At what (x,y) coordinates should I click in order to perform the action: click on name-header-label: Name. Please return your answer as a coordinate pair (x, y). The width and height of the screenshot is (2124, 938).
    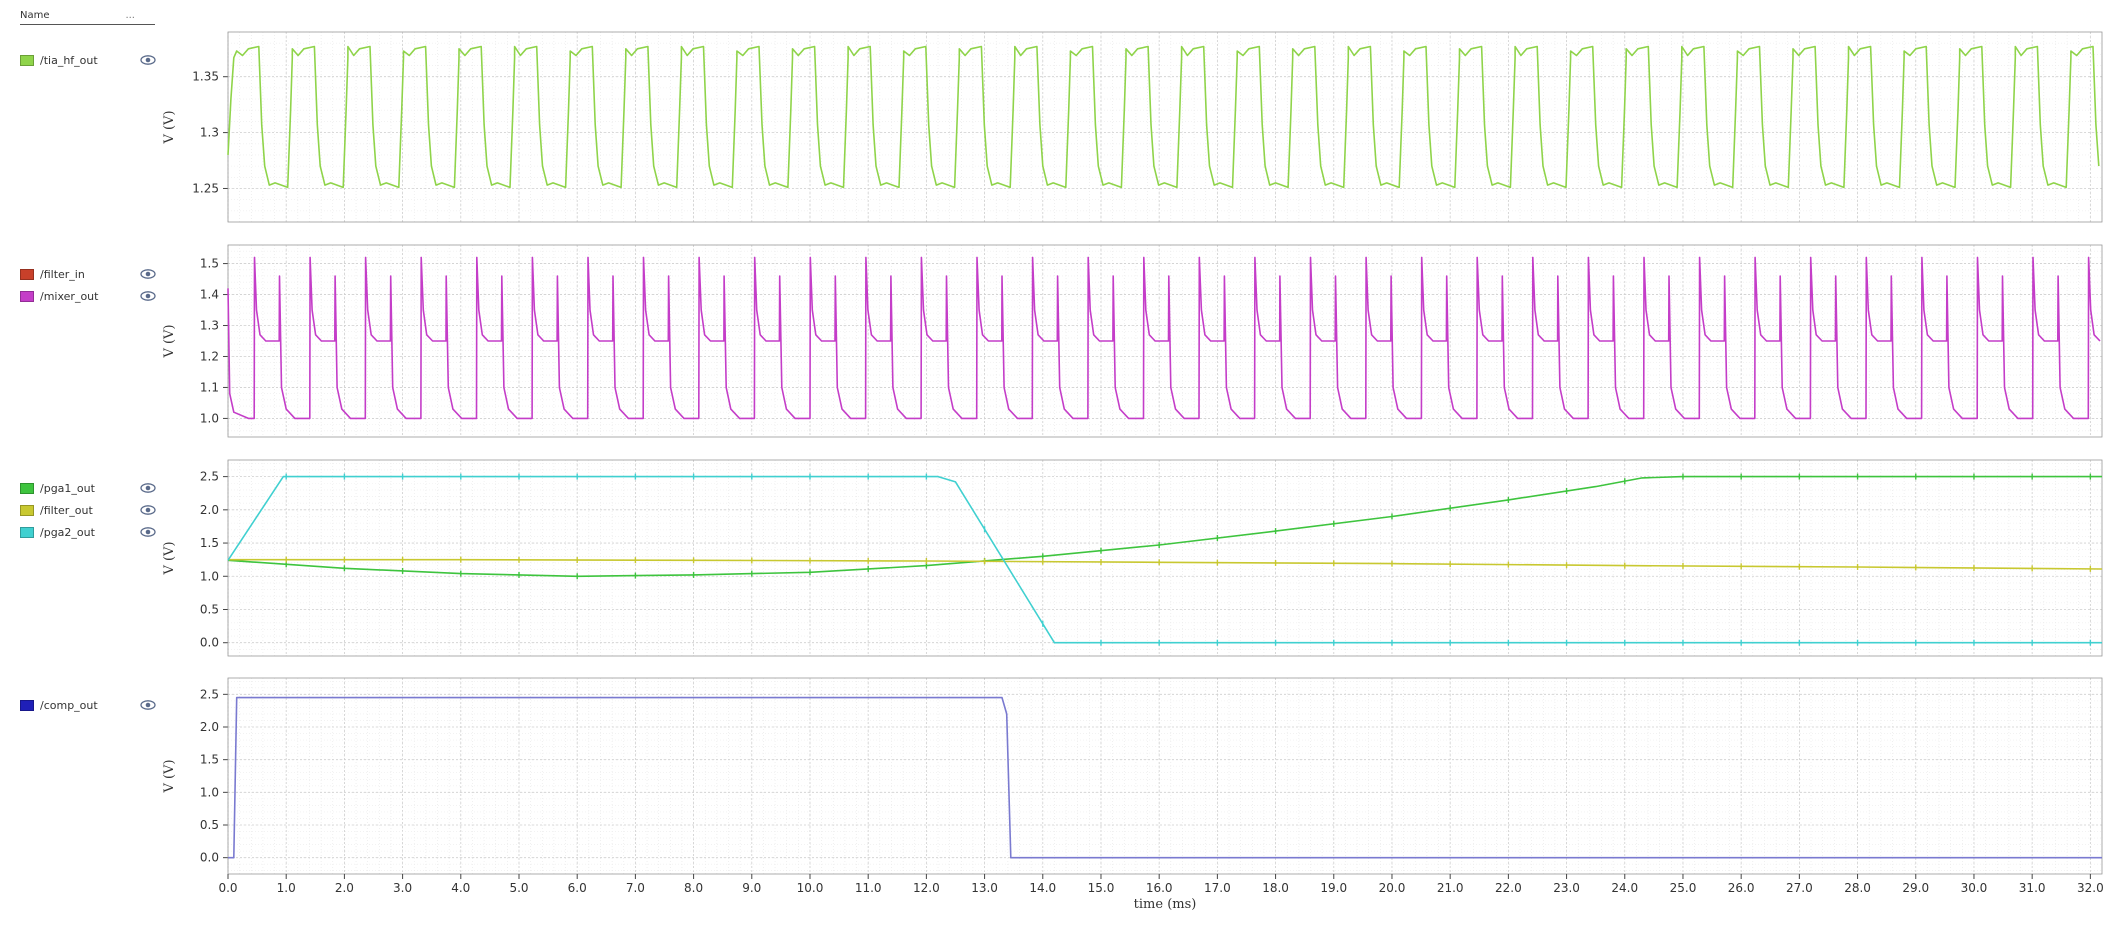
    Looking at the image, I should click on (35, 15).